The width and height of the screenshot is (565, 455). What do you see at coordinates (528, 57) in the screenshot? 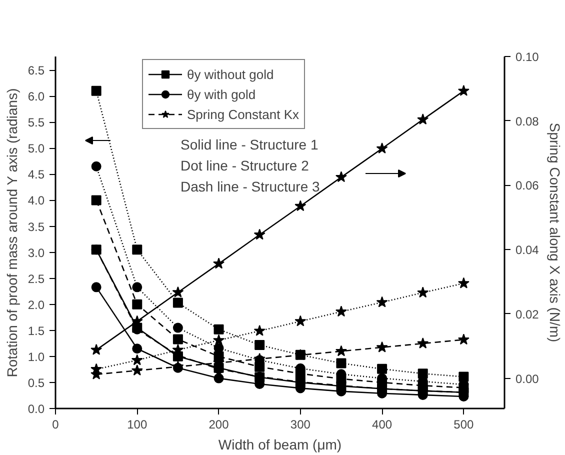
I see `y2-tick-label: 0.10` at bounding box center [528, 57].